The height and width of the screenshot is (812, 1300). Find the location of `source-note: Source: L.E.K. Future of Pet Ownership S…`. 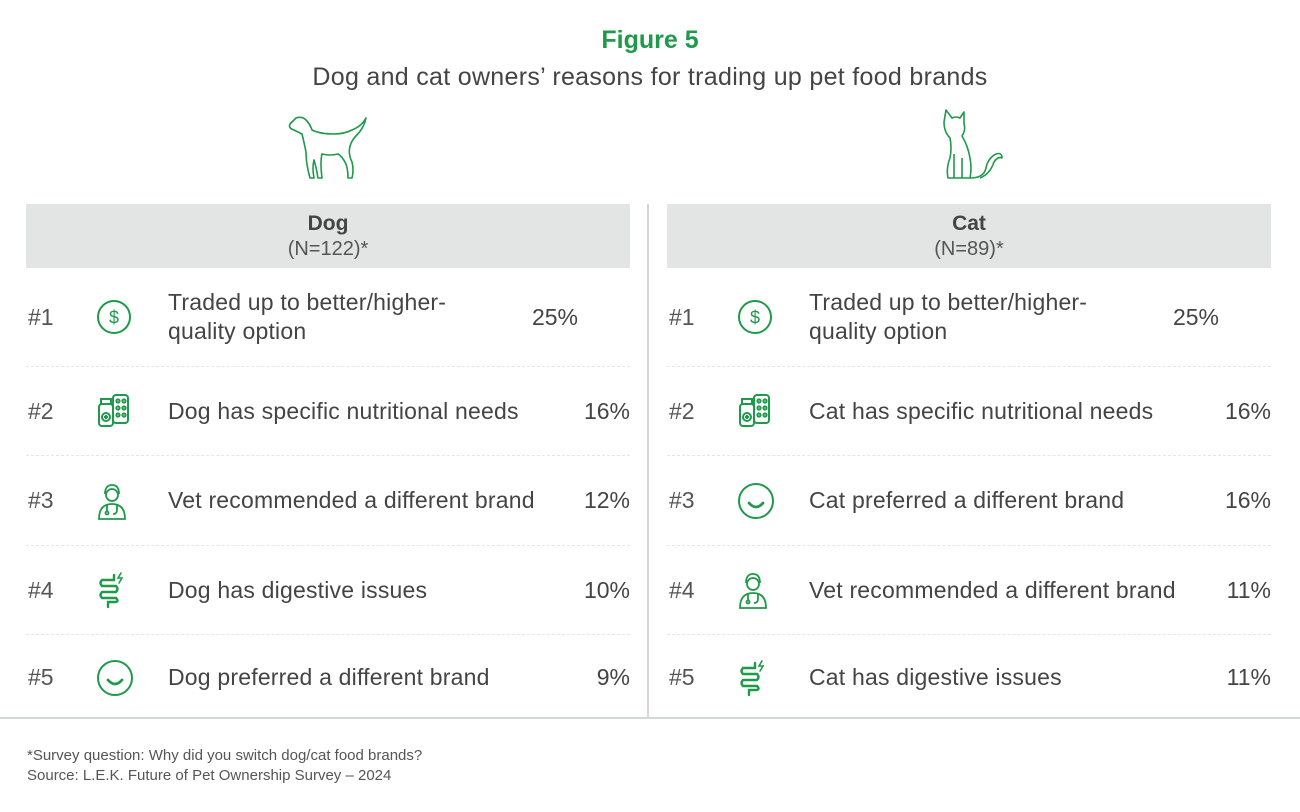

source-note: Source: L.E.K. Future of Pet Ownership S… is located at coordinates (209, 775).